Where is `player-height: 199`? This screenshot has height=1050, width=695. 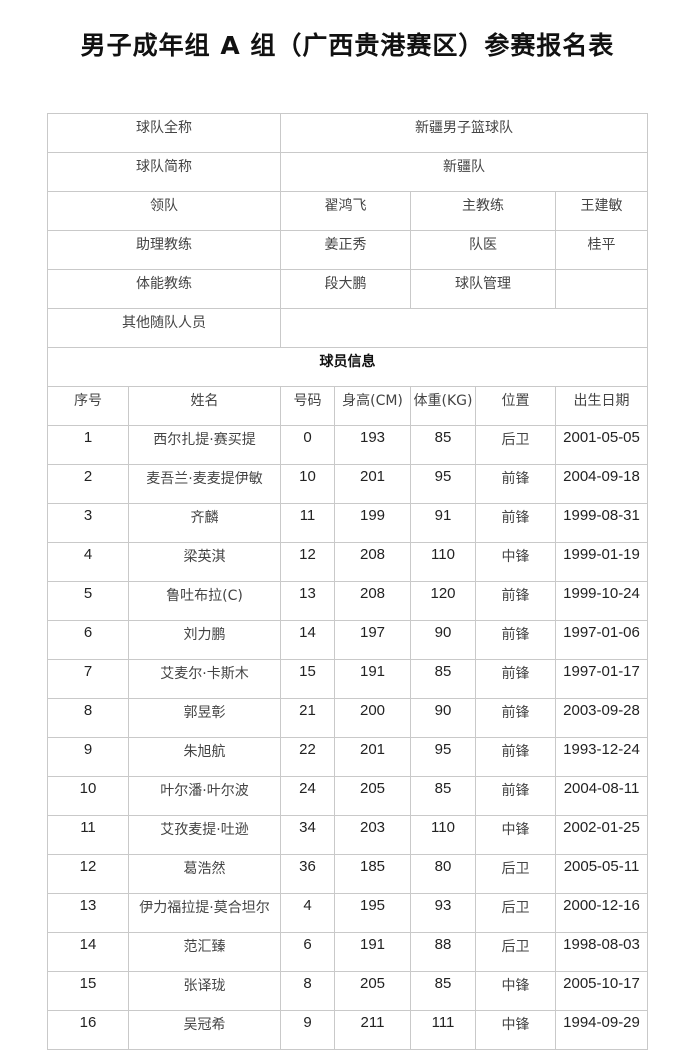 player-height: 199 is located at coordinates (372, 523).